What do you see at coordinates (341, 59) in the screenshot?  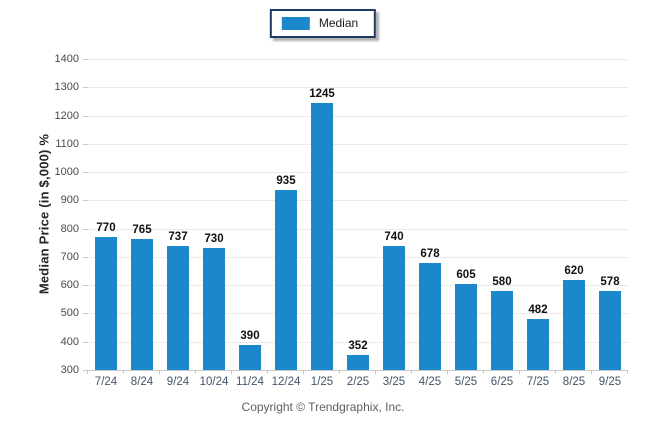 I see `gridline-1400: 1400` at bounding box center [341, 59].